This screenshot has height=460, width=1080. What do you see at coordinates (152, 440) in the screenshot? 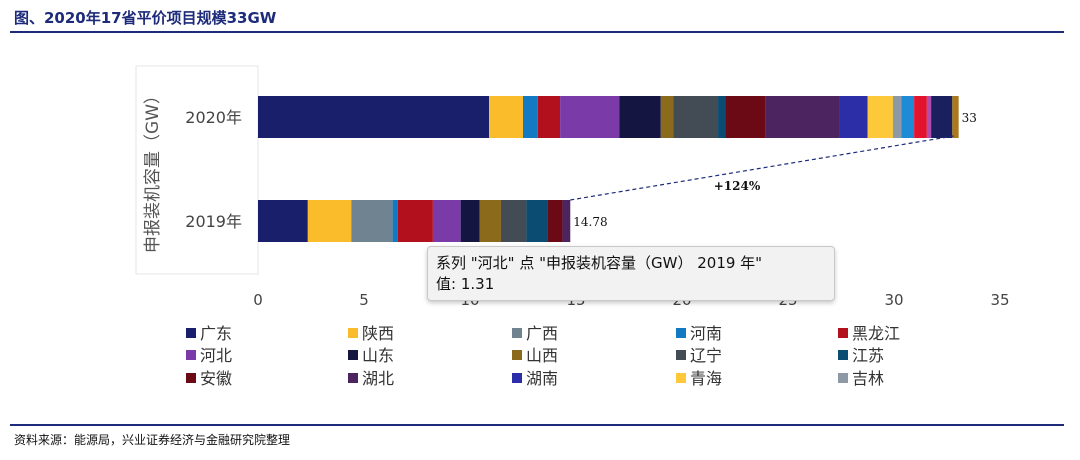
I see `source-note: 资料来源：能源局，兴业证券经济与金融研究院整理` at bounding box center [152, 440].